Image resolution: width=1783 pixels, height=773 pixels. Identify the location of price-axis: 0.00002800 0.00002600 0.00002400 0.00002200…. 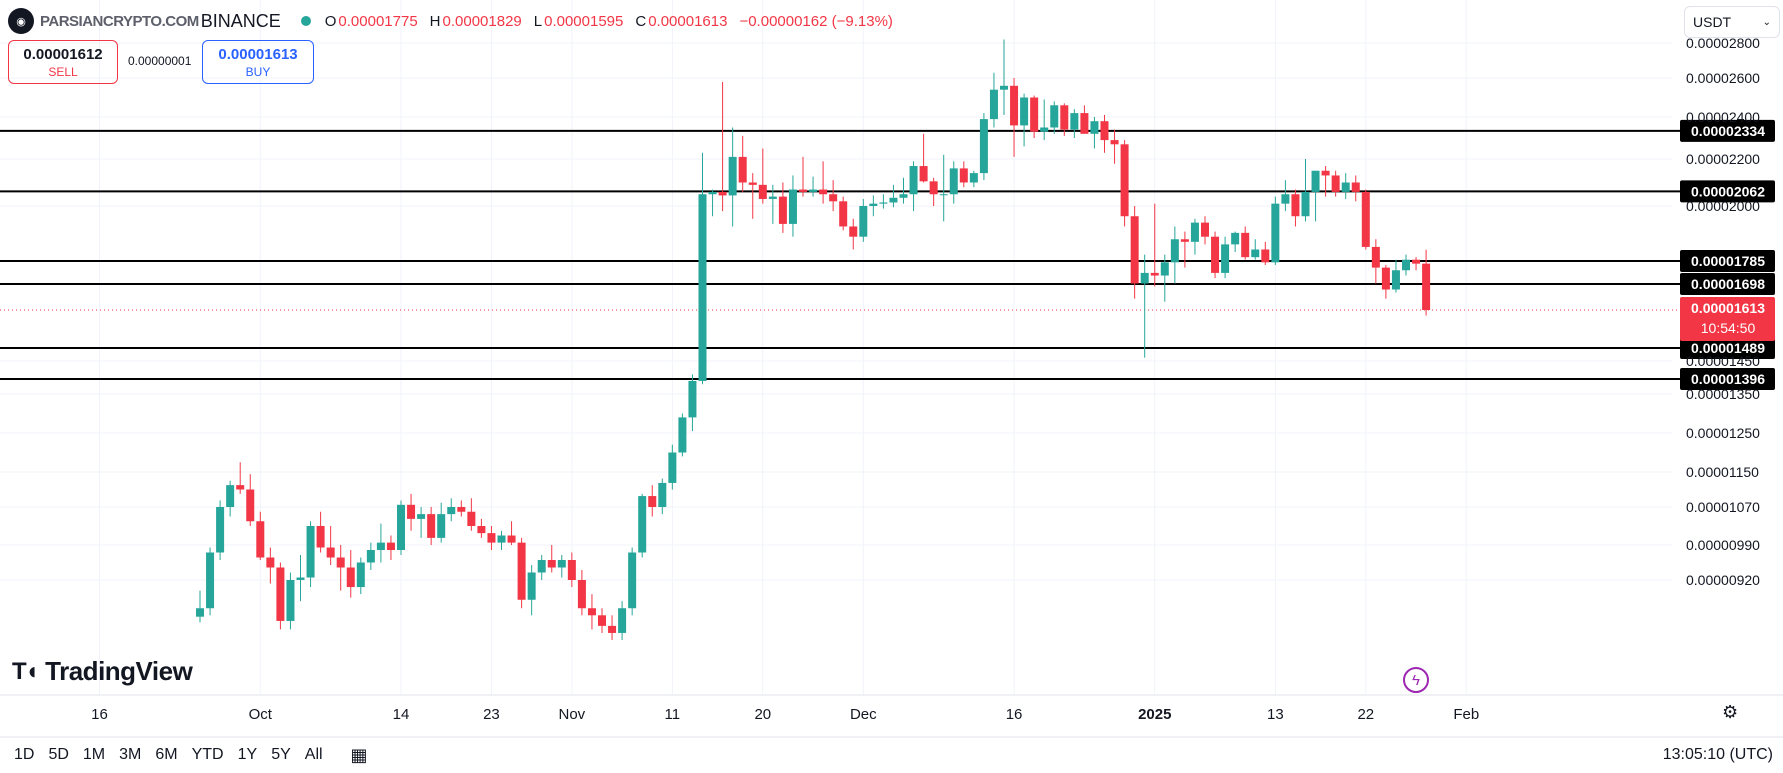
(1723, 311).